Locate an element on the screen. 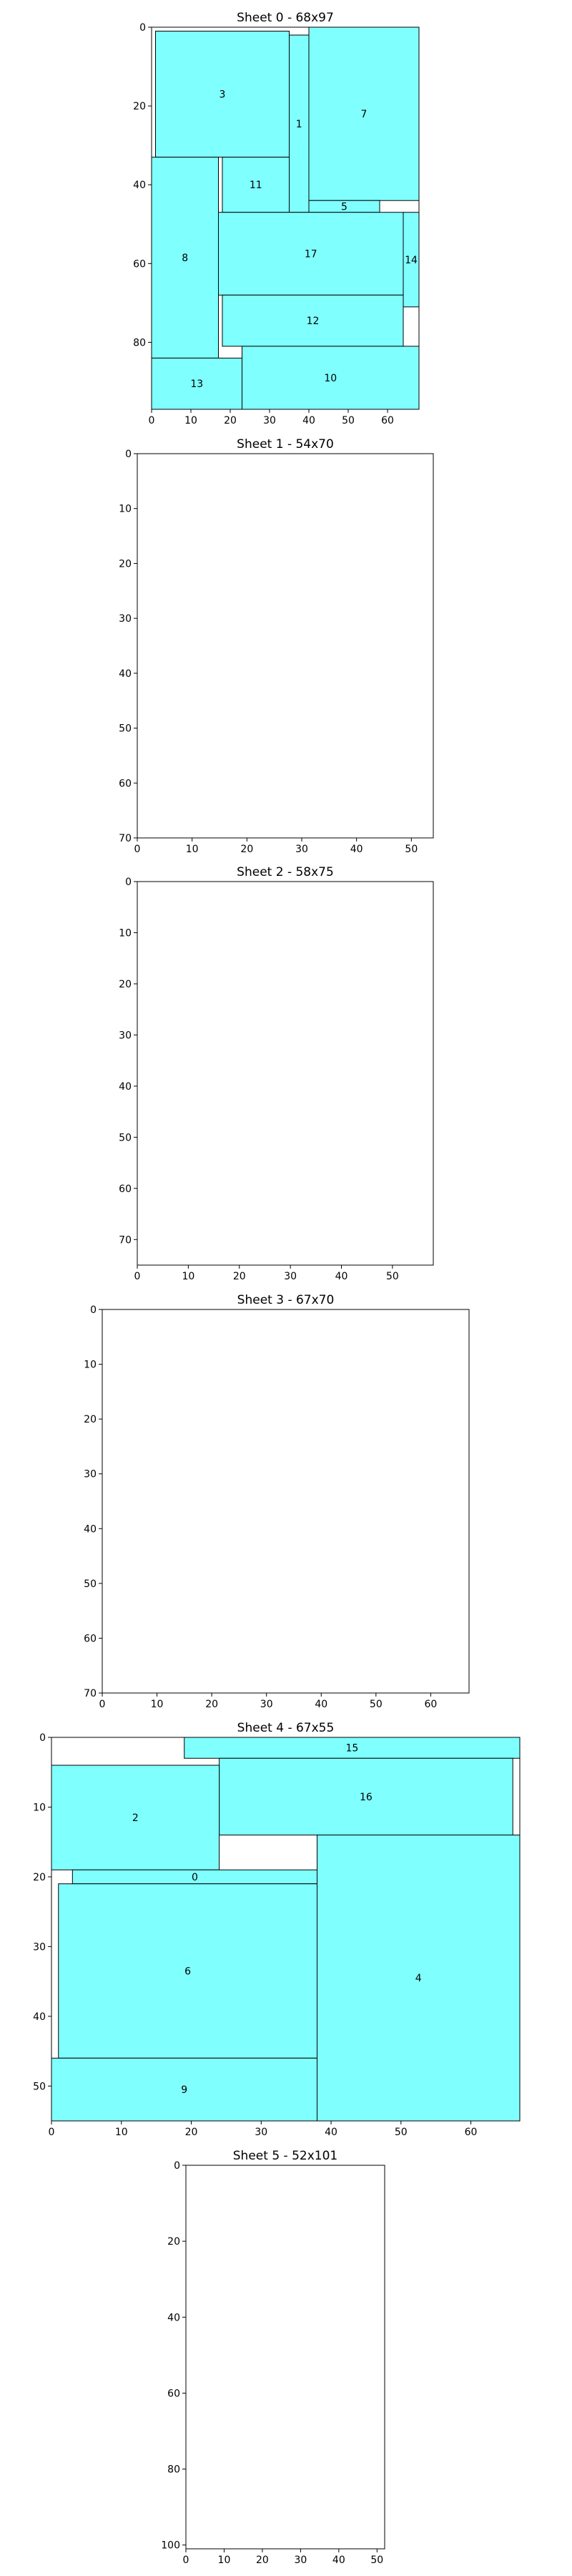 Image resolution: width=572 pixels, height=2576 pixels. sheet-2-ytick-label: 30 is located at coordinates (125, 1035).